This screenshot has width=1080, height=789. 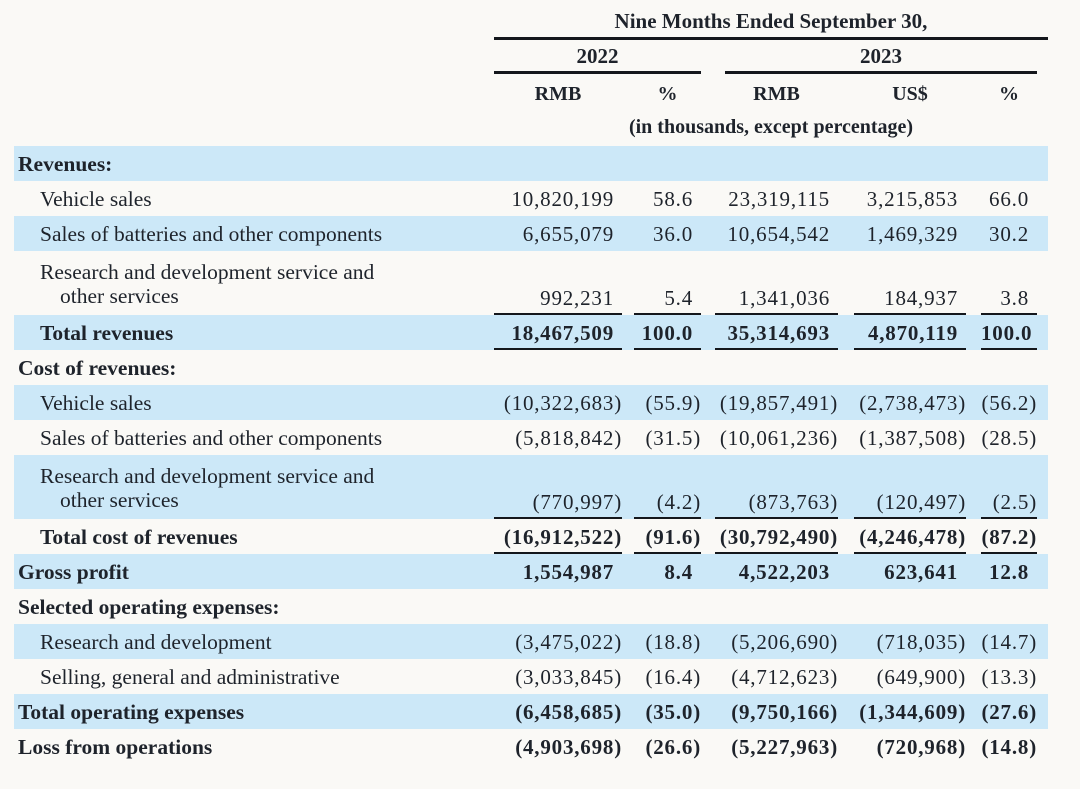 I want to click on cell-rmb-2022: (770,997), so click(x=558, y=501).